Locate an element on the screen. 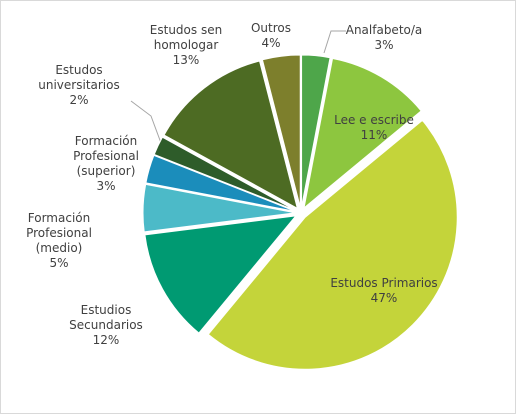 The image size is (516, 414). value-label: 13% is located at coordinates (186, 60).